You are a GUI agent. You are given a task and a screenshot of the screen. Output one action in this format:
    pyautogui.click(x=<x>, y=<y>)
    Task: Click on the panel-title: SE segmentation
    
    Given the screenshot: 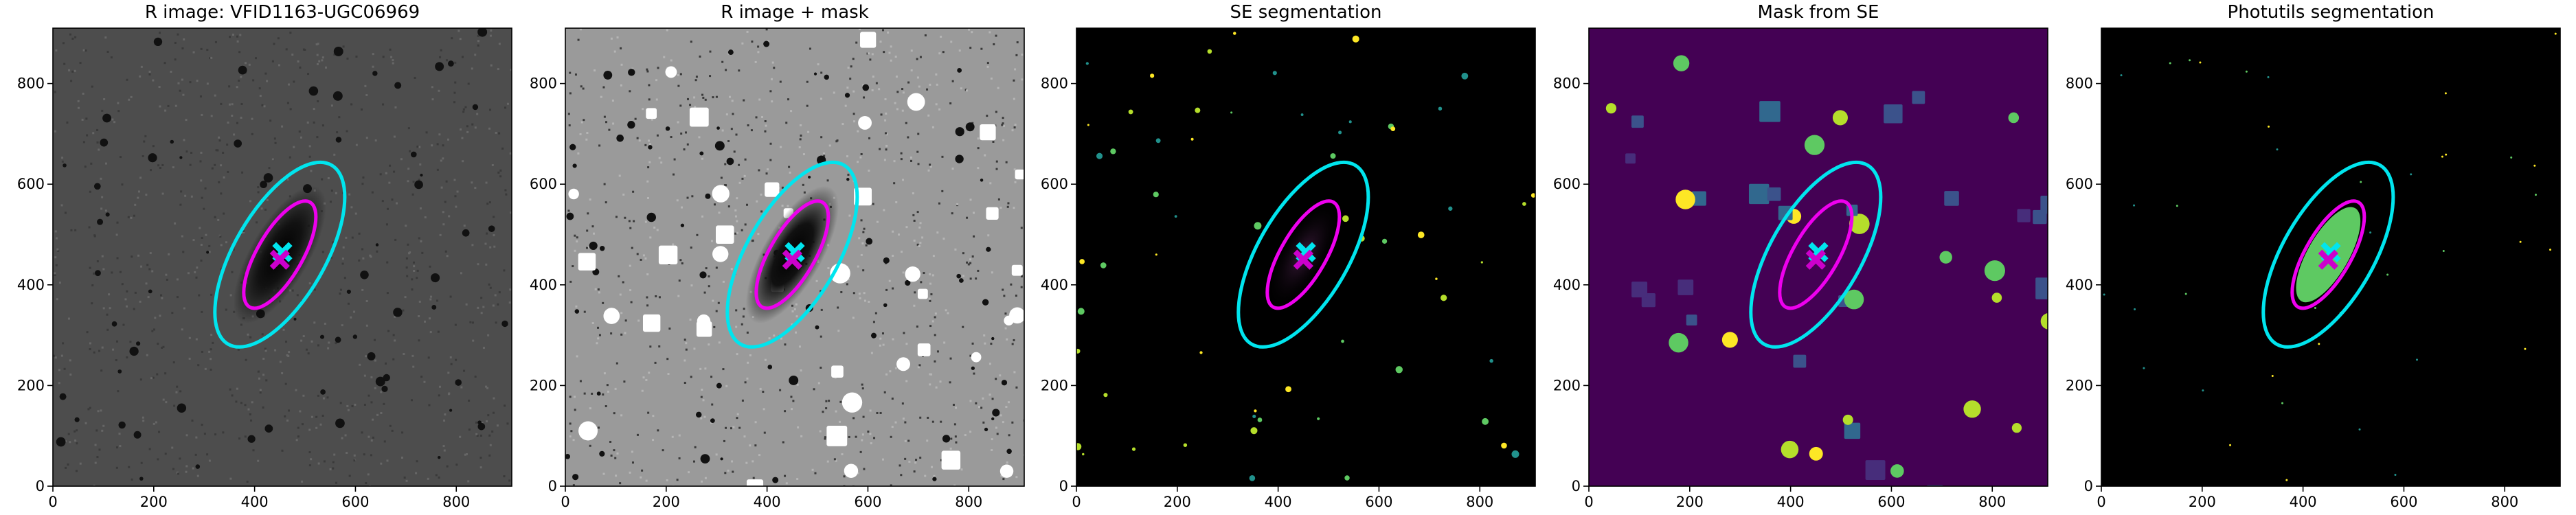 What is the action you would take?
    pyautogui.click(x=1306, y=12)
    